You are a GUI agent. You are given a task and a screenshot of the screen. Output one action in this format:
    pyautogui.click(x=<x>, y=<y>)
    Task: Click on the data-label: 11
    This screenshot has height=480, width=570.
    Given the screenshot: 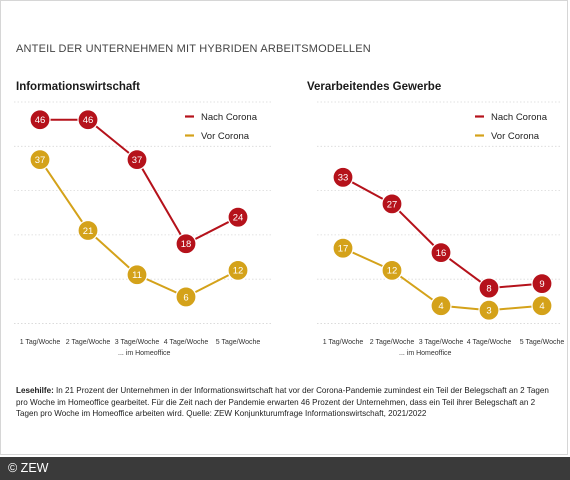 What is the action you would take?
    pyautogui.click(x=137, y=275)
    